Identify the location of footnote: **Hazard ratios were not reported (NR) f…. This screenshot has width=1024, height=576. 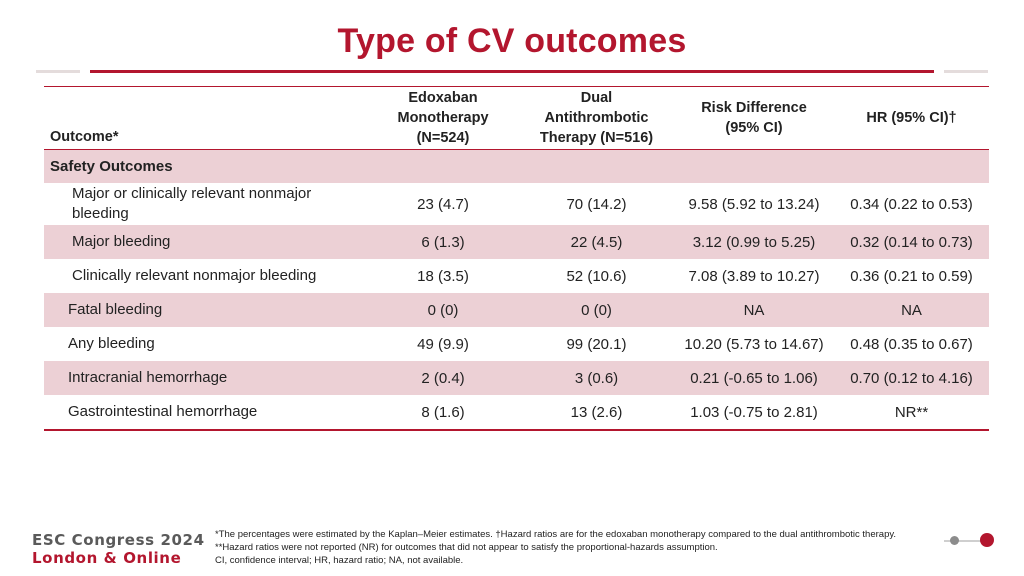
(466, 547).